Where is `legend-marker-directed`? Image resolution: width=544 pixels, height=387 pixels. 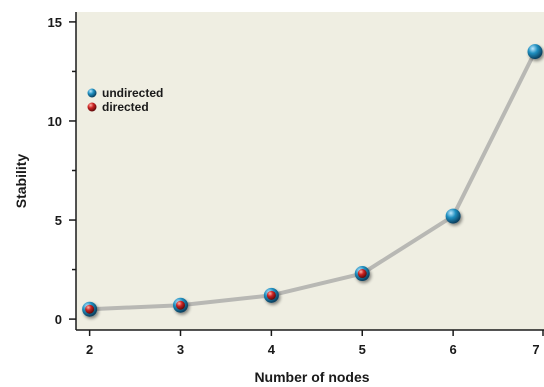 legend-marker-directed is located at coordinates (92, 107).